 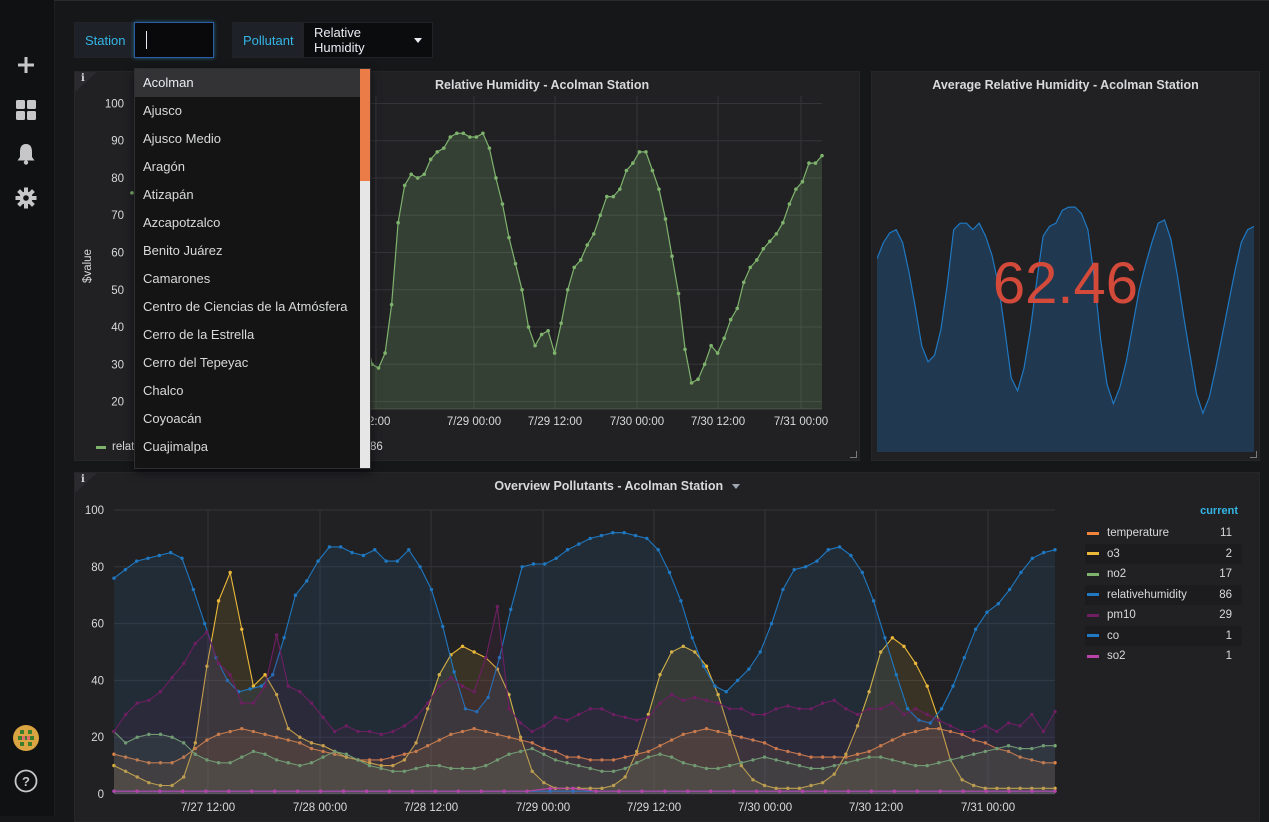 I want to click on gear-icon, so click(x=26, y=198).